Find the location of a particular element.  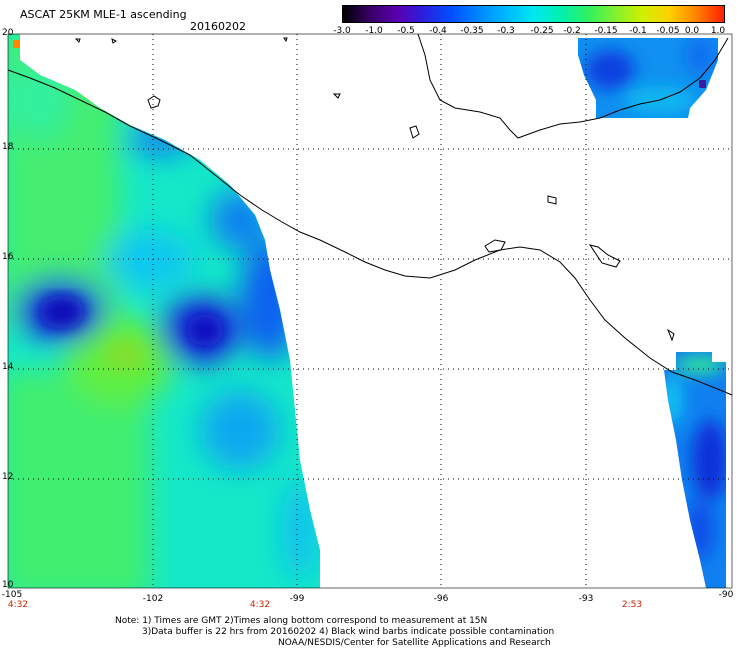

map-title: ASCAT 25KM MLE-1 ascending is located at coordinates (103, 14).